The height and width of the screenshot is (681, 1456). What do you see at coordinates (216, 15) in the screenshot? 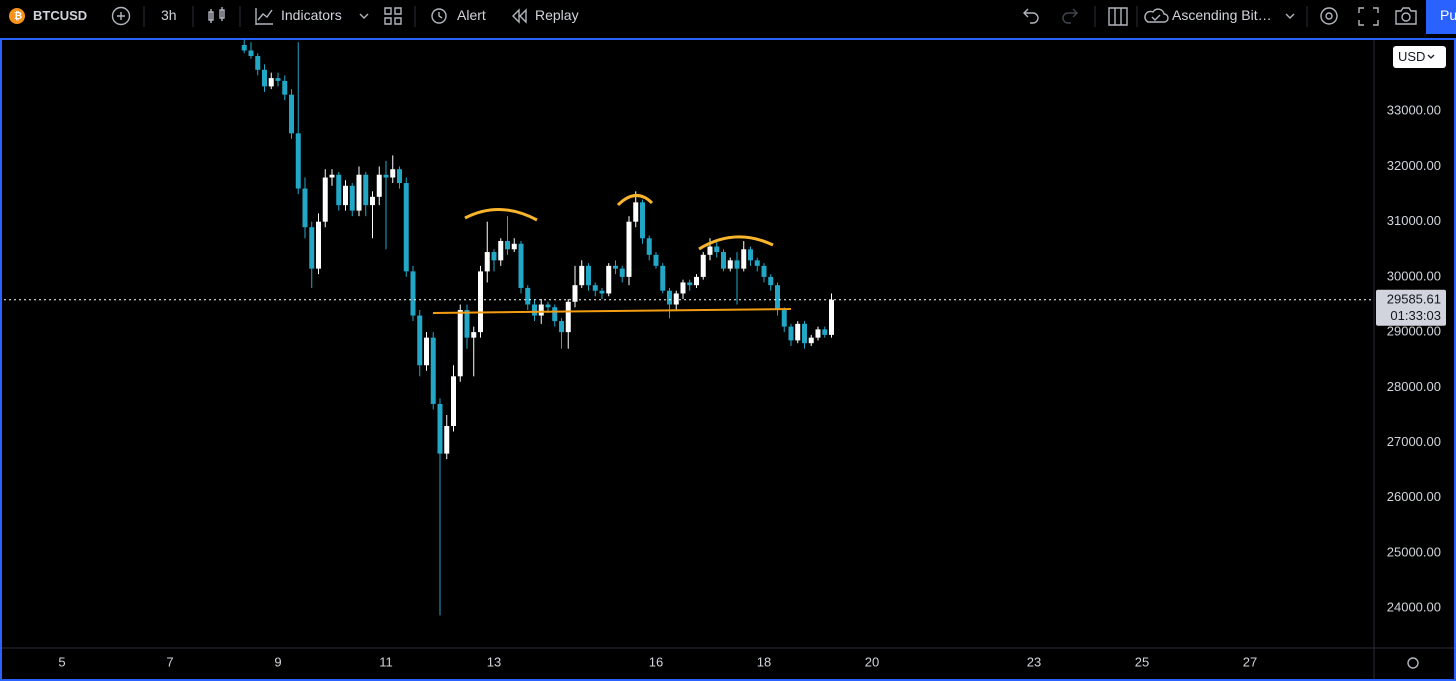
I see `chart-type` at bounding box center [216, 15].